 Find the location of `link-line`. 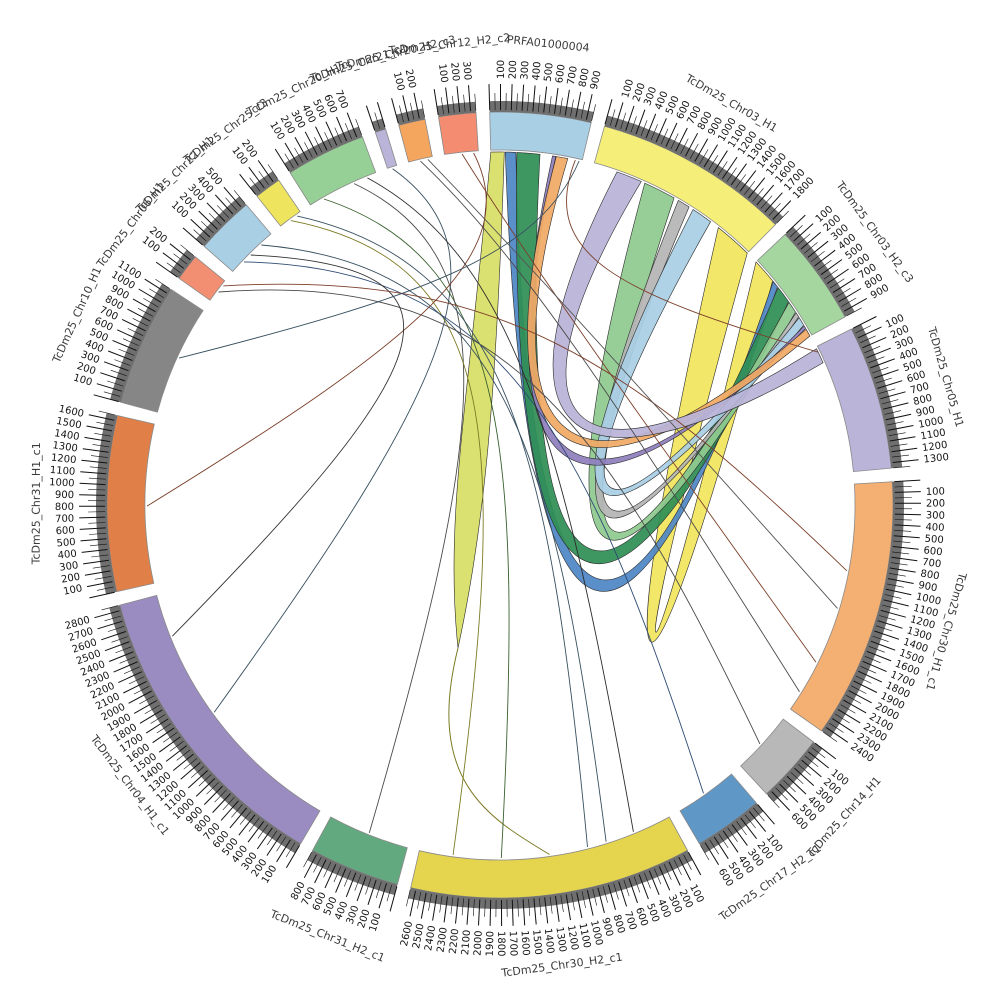

link-line is located at coordinates (332, 440).